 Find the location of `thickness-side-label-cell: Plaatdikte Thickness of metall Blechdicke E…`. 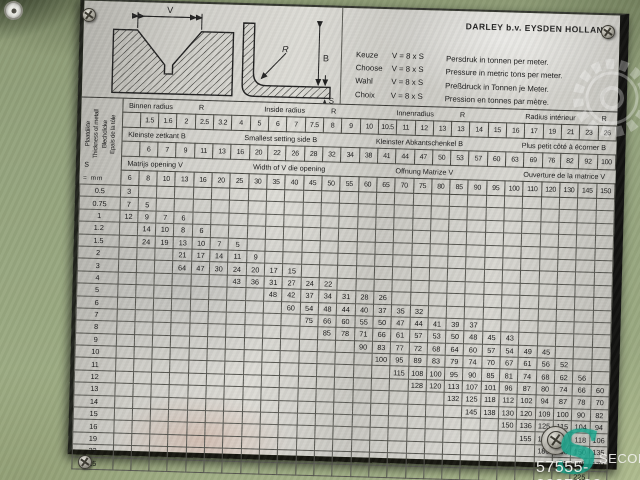

thickness-side-label-cell: Plaatdikte Thickness of metall Blechdicke E… is located at coordinates (101, 141).